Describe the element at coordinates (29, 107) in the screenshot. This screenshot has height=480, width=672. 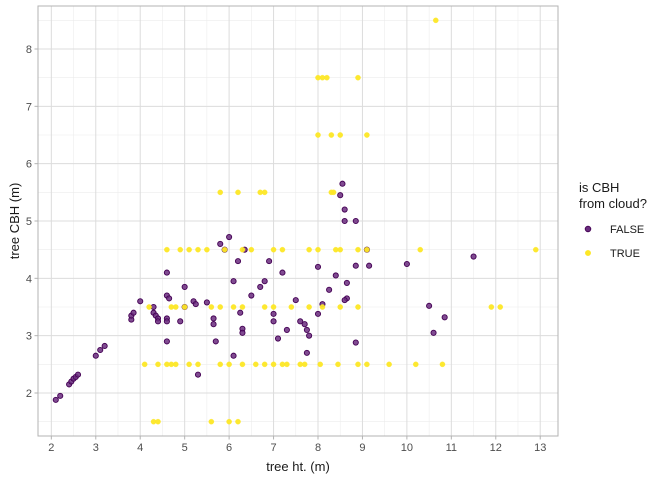
I see `y-tick-label: 7` at that location.